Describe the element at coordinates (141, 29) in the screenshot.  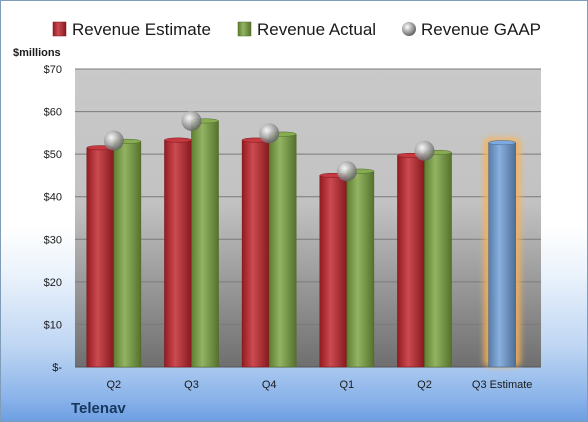
I see `legend-label: Revenue Estimate` at that location.